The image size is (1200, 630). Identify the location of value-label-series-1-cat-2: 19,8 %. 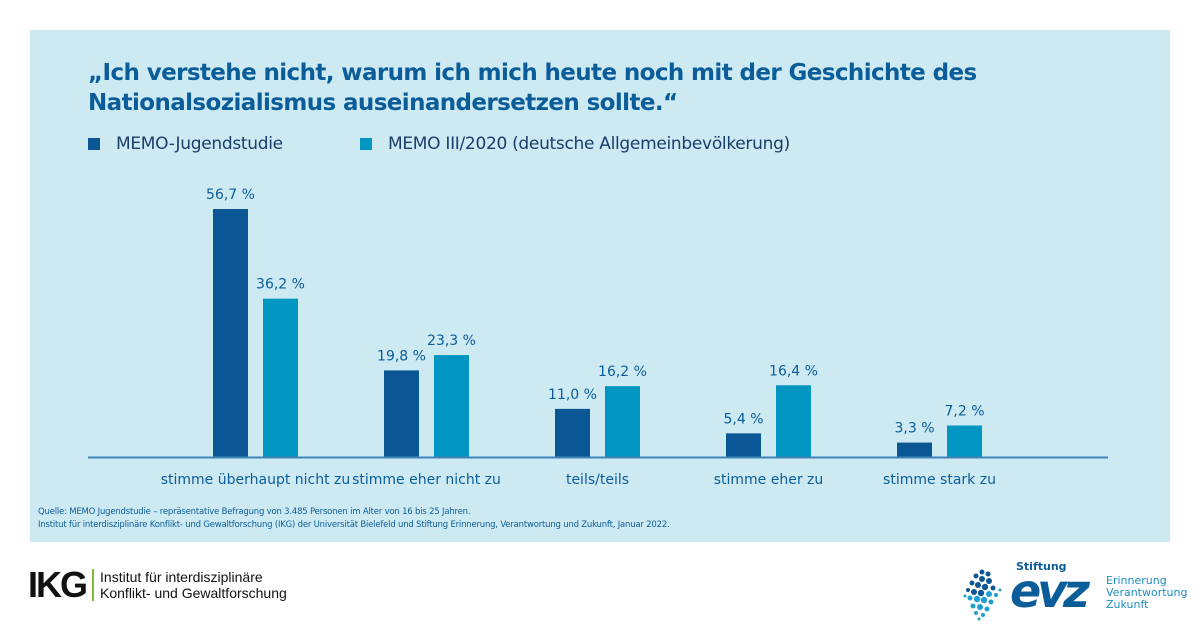
(401, 356).